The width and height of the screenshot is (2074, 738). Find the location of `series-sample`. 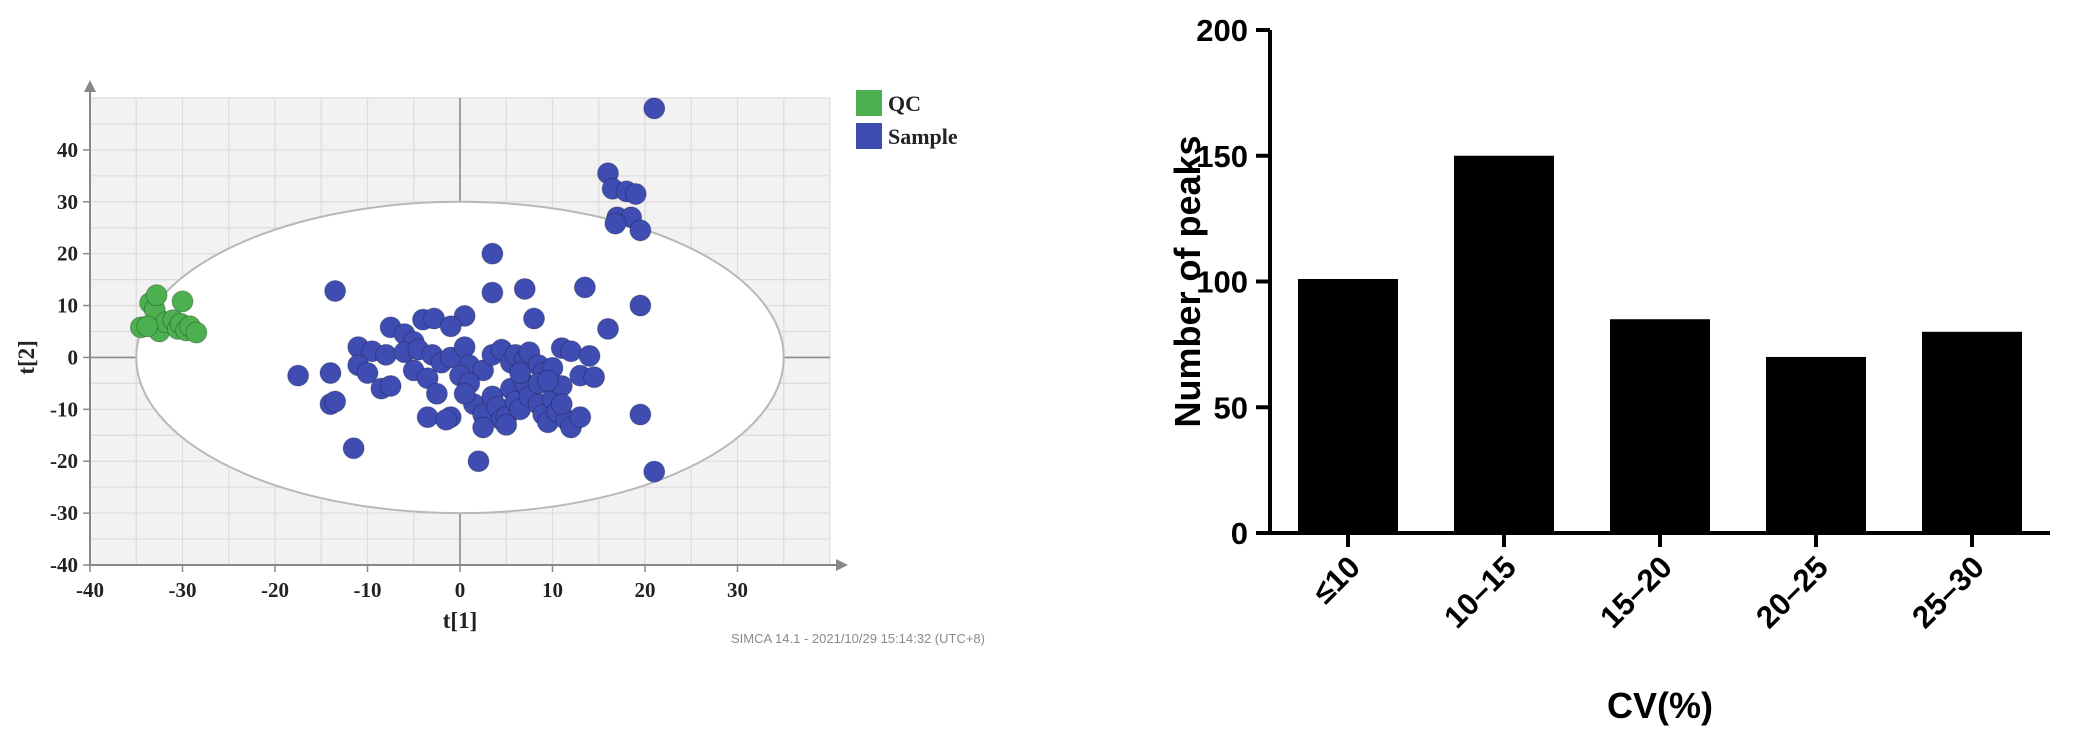

series-sample is located at coordinates (476, 290).